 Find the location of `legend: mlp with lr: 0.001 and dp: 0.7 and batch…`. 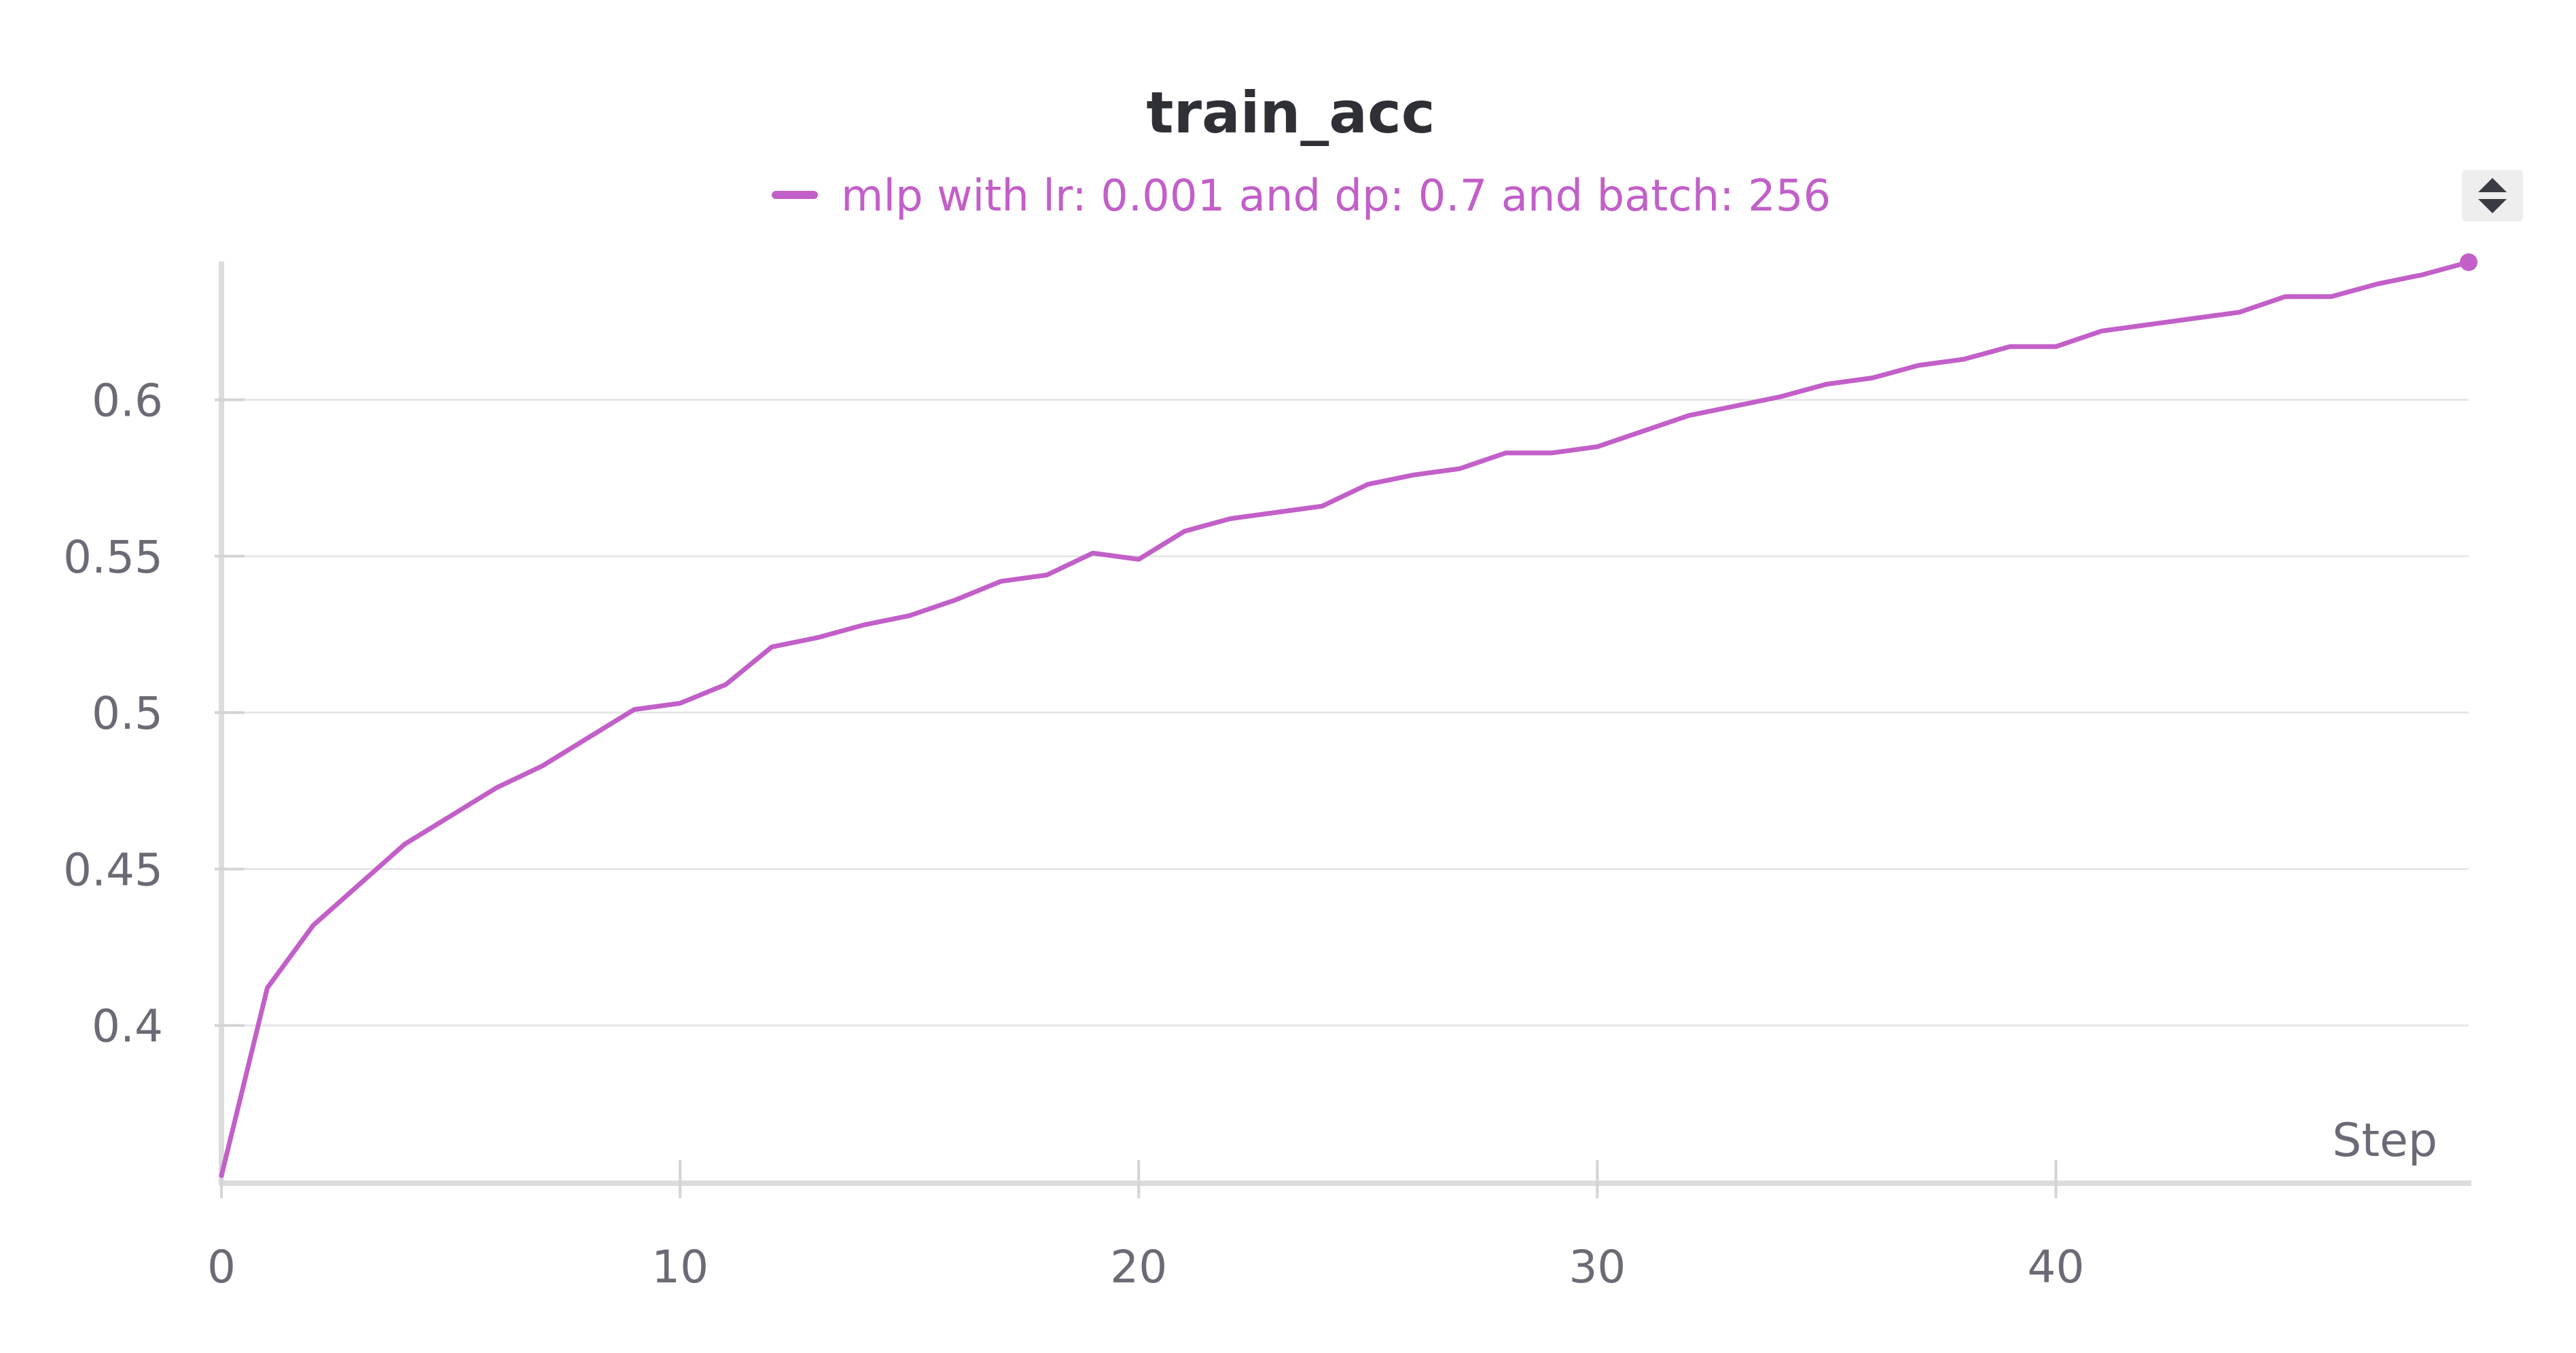

legend: mlp with lr: 0.001 and dp: 0.7 and batch… is located at coordinates (1301, 196).